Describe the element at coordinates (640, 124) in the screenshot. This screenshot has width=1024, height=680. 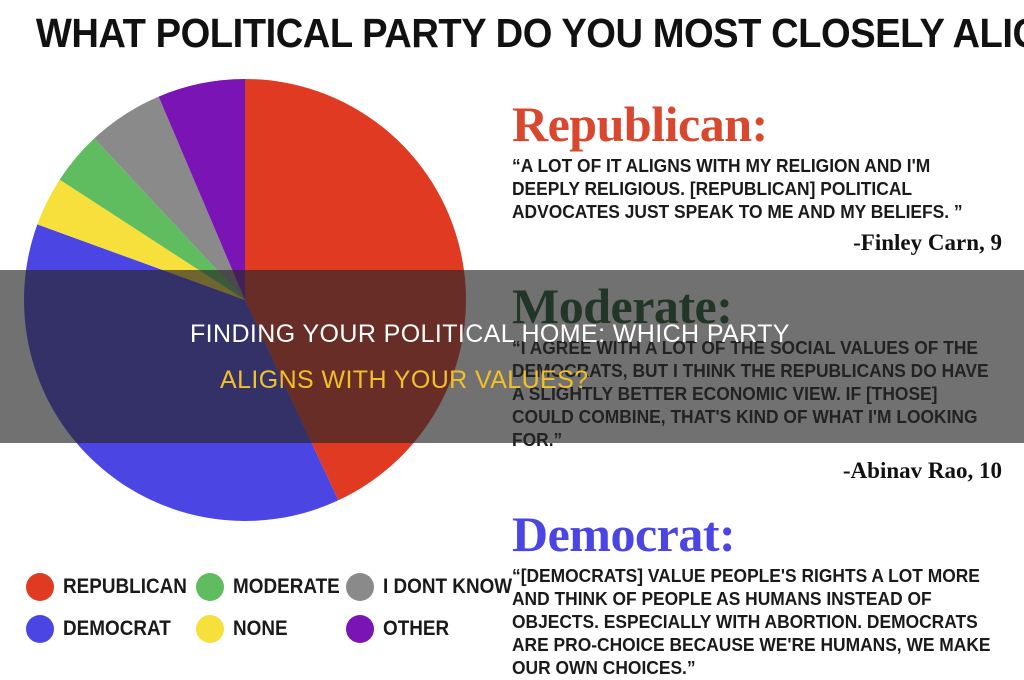
I see `quote-heading: Republican:` at that location.